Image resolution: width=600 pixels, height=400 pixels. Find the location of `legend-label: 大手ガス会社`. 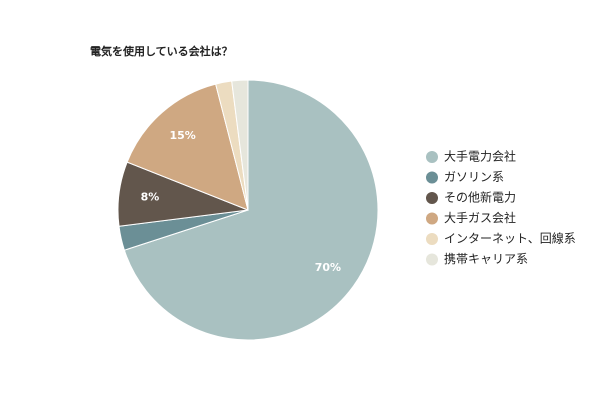

legend-label: 大手ガス会社 is located at coordinates (480, 217).